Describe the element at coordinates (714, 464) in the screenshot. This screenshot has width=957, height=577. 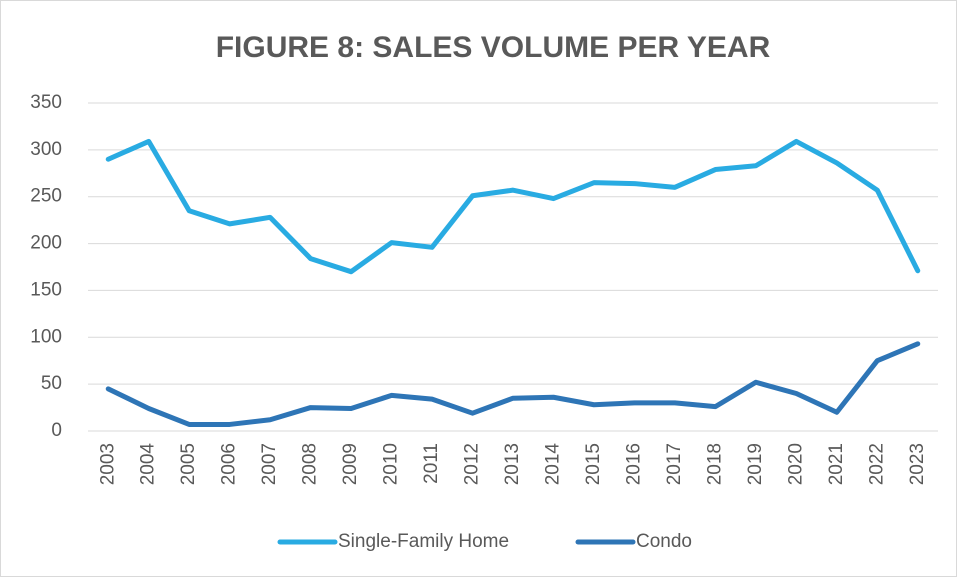
I see `x-tick-label: 2018` at that location.